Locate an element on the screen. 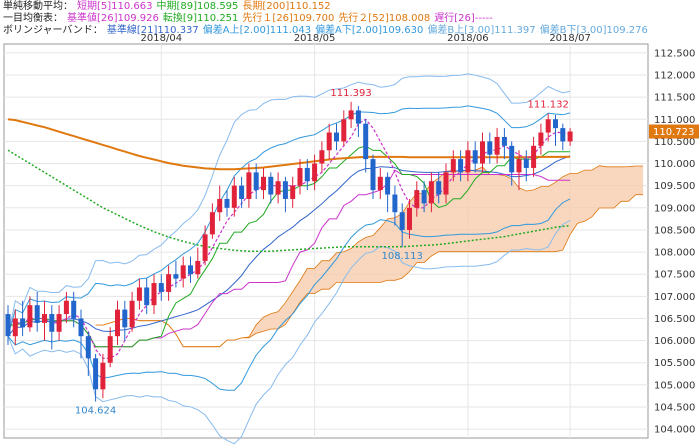  y-tick-label: 112.000 is located at coordinates (674, 75).